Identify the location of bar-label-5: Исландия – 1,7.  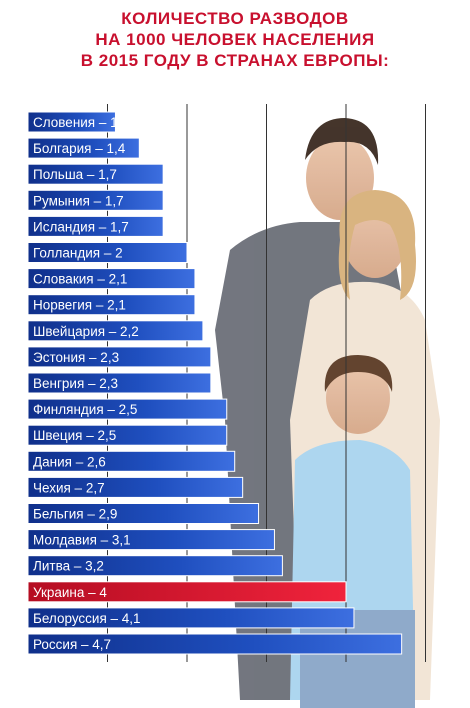
(81, 226).